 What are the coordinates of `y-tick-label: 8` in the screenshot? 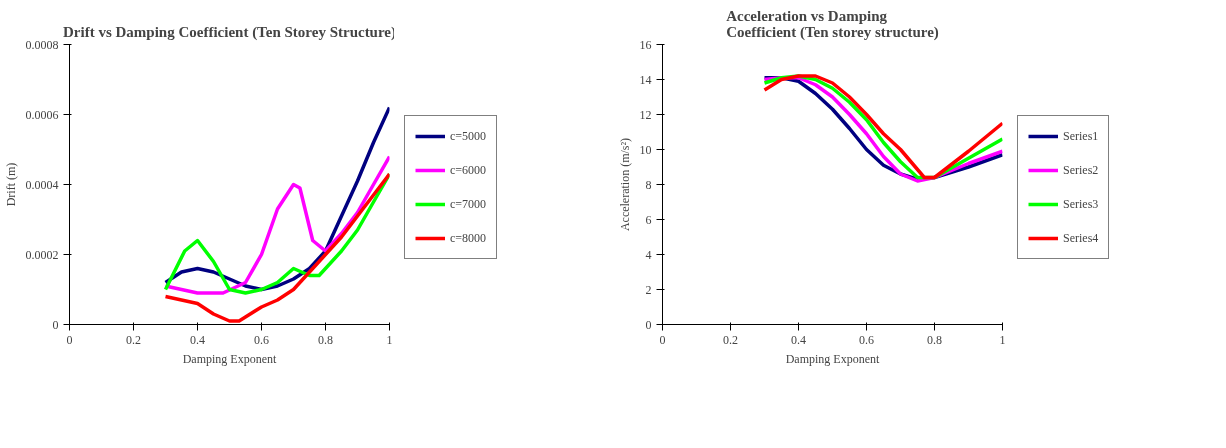 It's located at (648, 184).